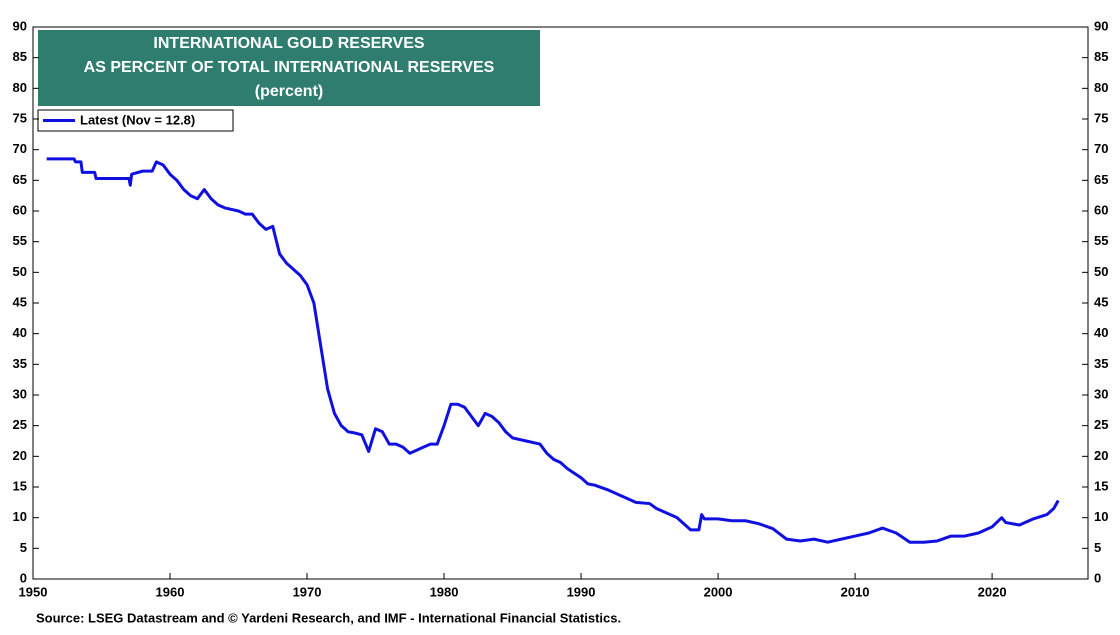  Describe the element at coordinates (1101, 424) in the screenshot. I see `y2-tick-label: 25` at that location.